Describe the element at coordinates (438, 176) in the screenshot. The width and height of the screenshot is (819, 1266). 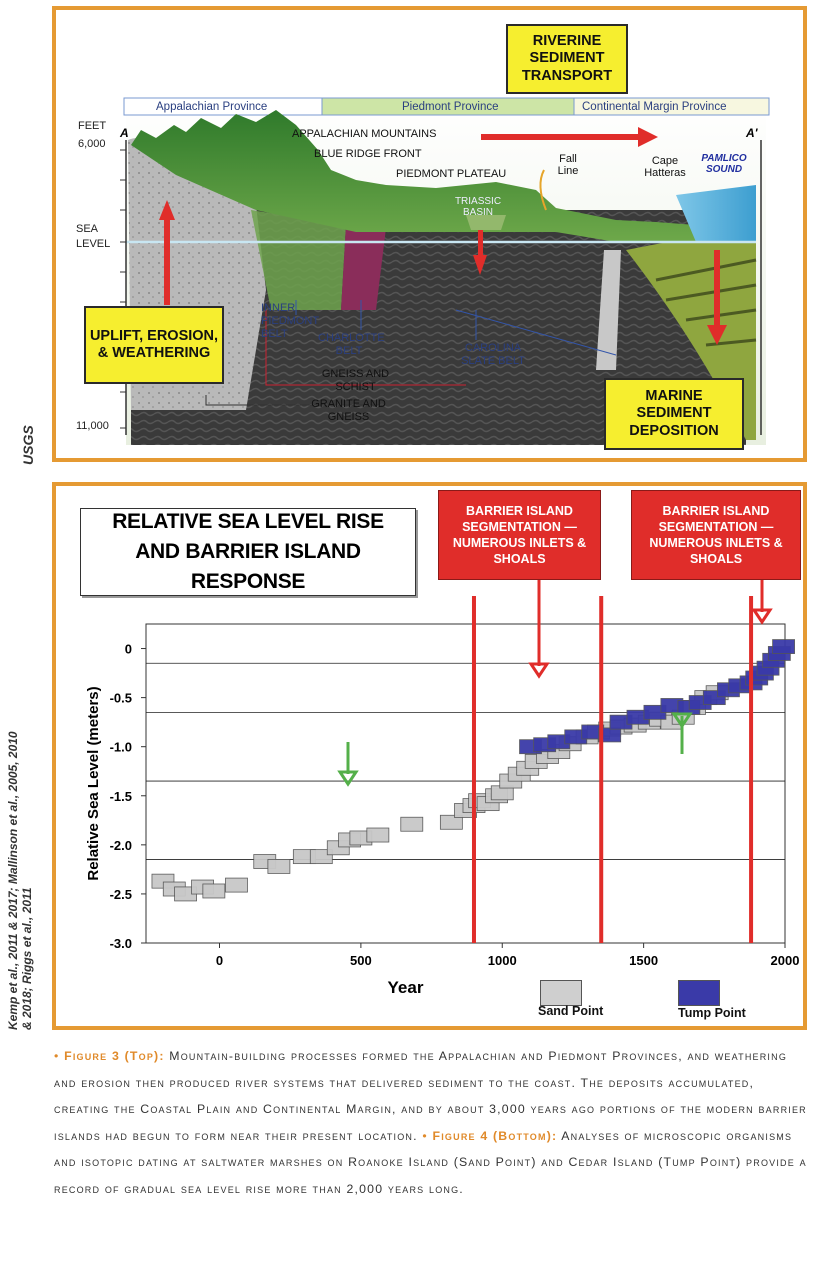
I see `landscape-surface` at that location.